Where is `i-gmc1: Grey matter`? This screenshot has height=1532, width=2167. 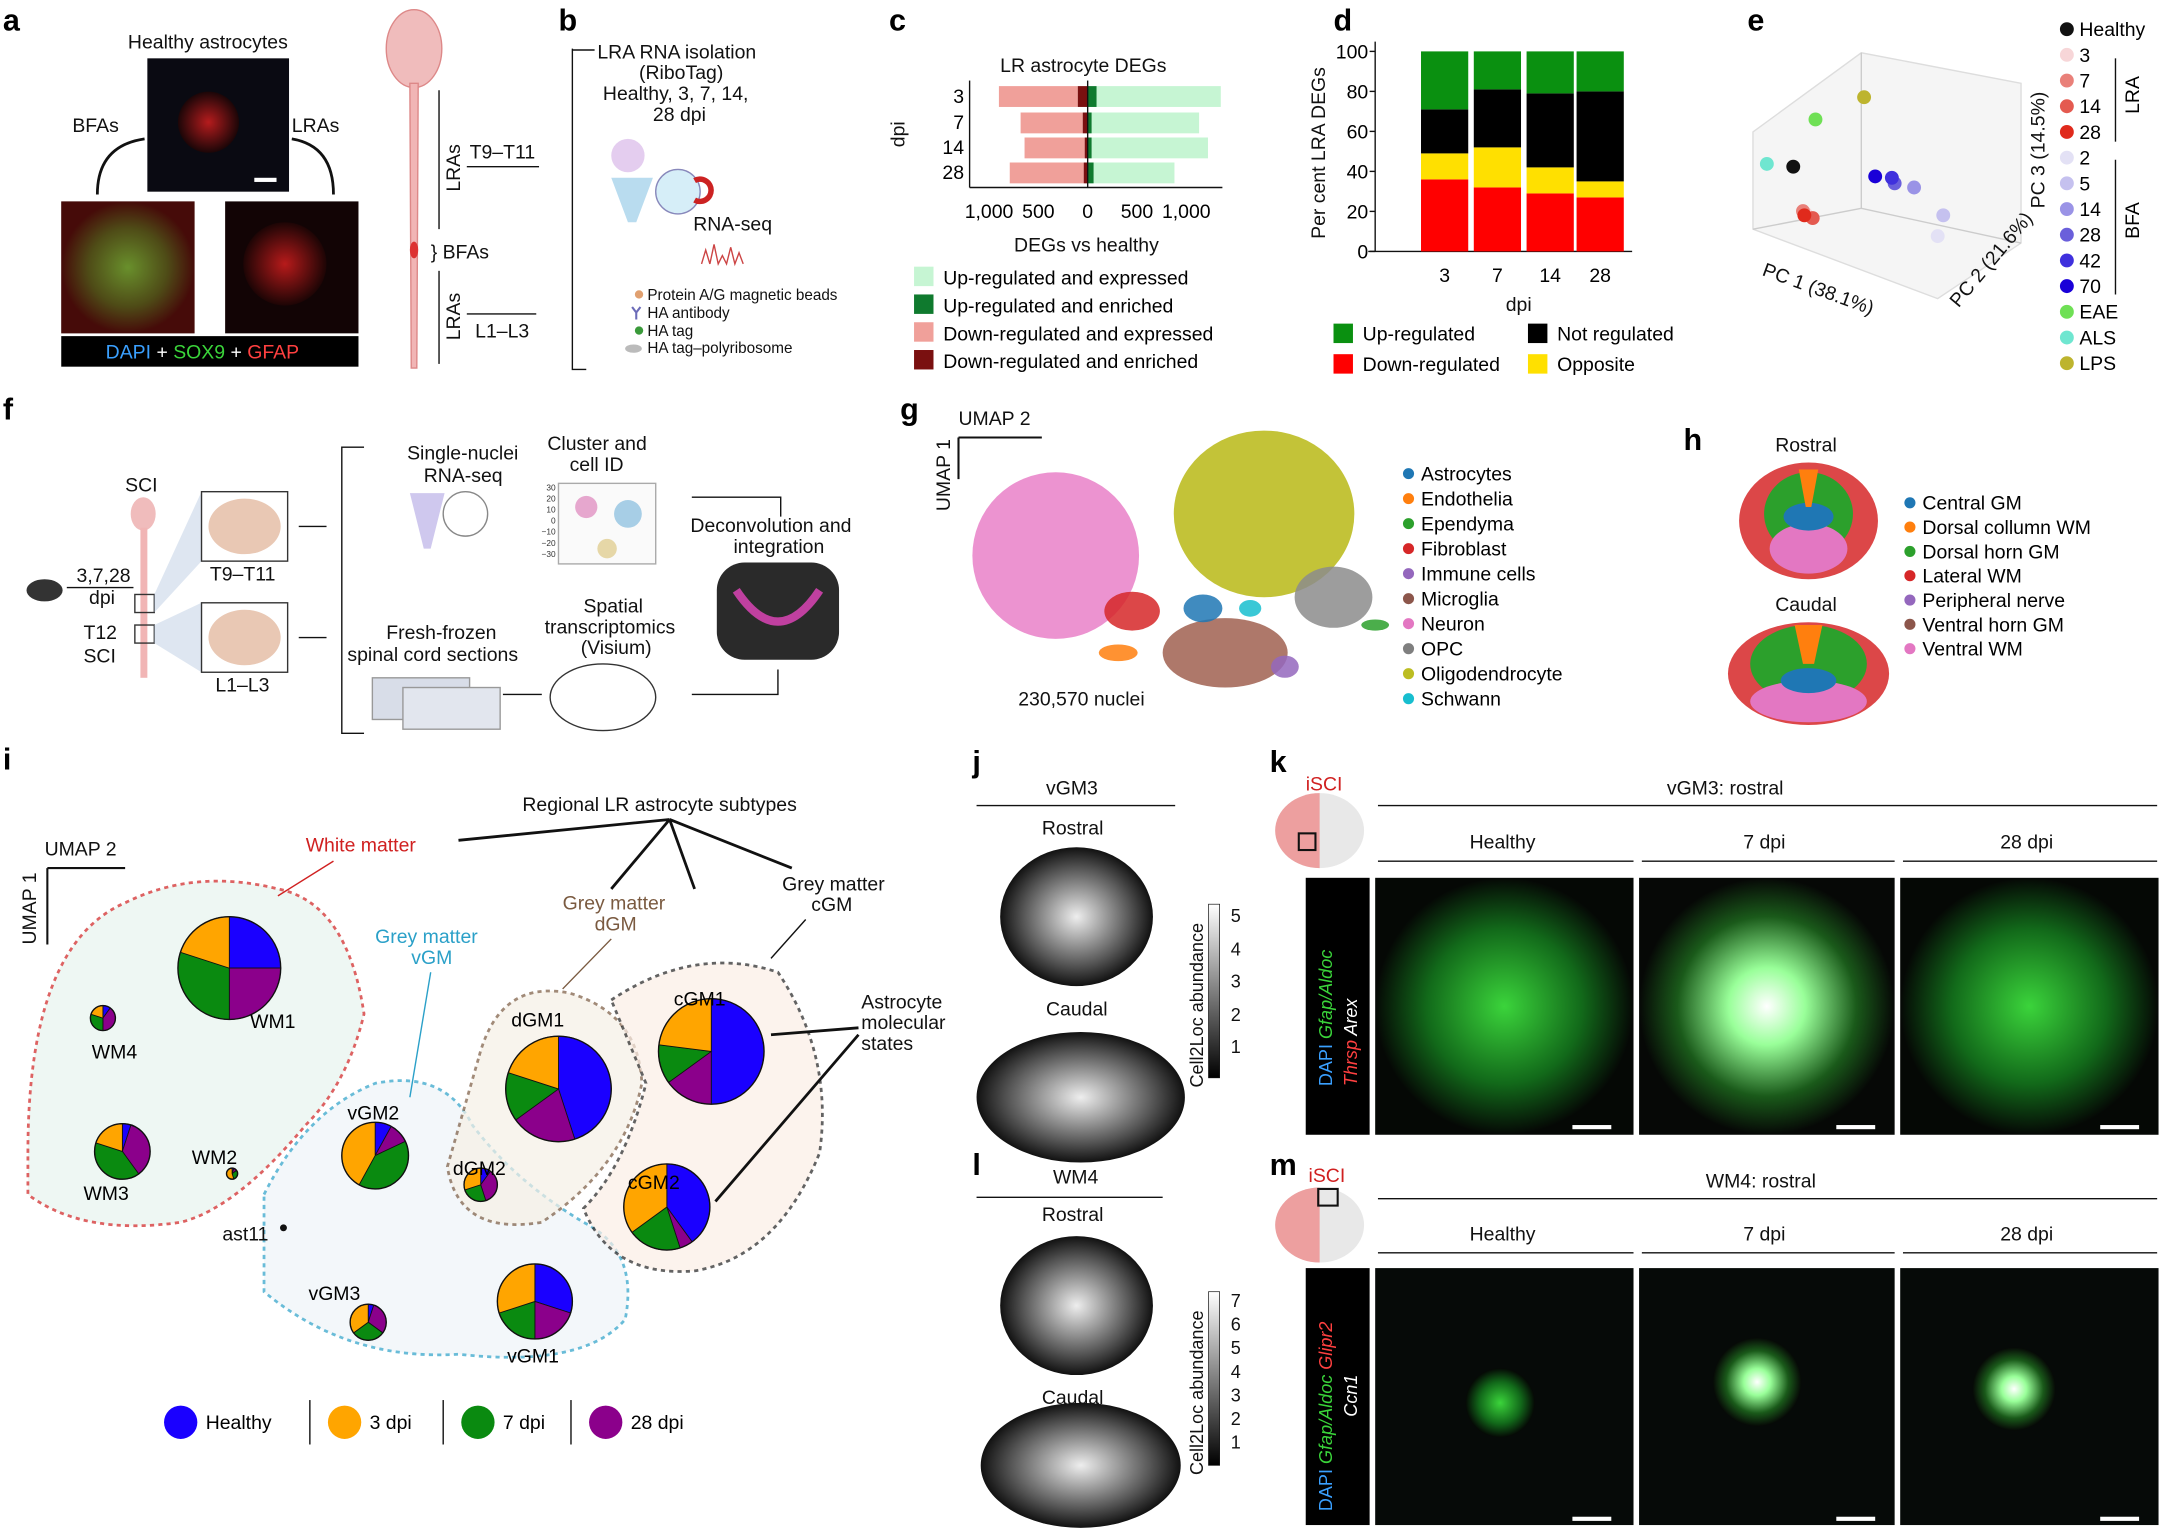 i-gmc1: Grey matter is located at coordinates (833, 884).